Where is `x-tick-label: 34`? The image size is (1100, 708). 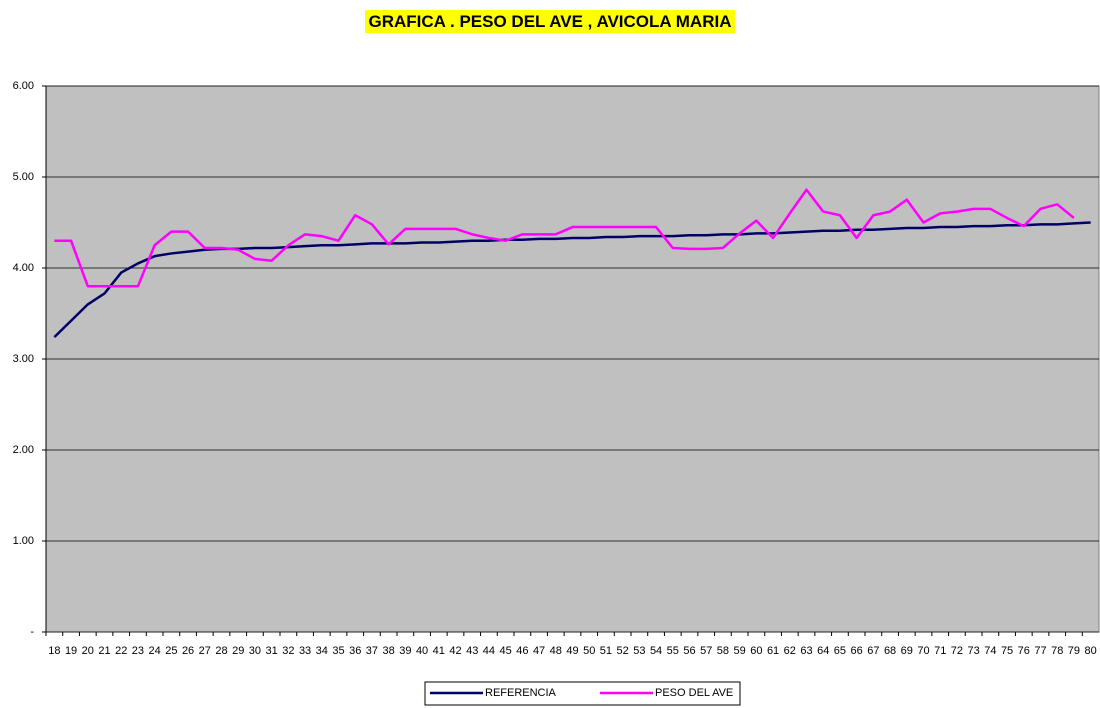 x-tick-label: 34 is located at coordinates (322, 651).